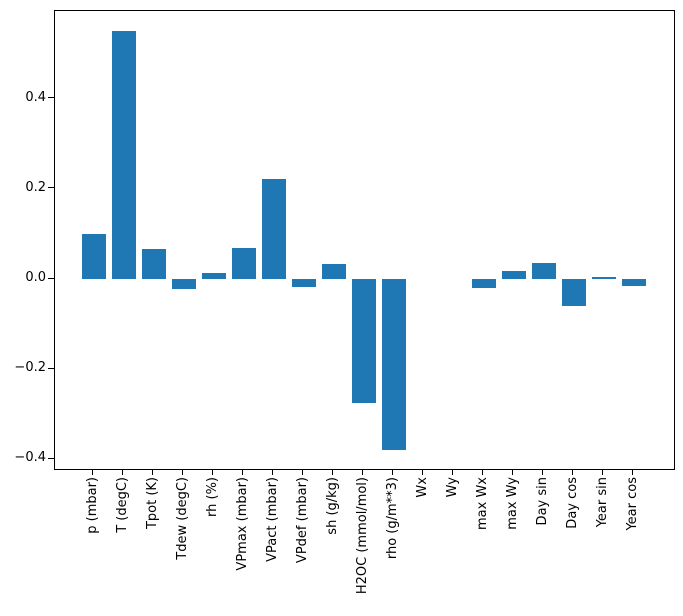  Describe the element at coordinates (273, 229) in the screenshot. I see `bar-vpact-mbar` at that location.